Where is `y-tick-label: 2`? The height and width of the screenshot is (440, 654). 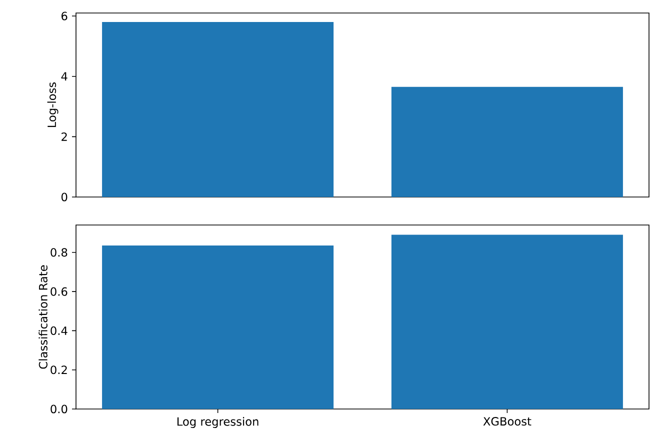 y-tick-label: 2 is located at coordinates (64, 136).